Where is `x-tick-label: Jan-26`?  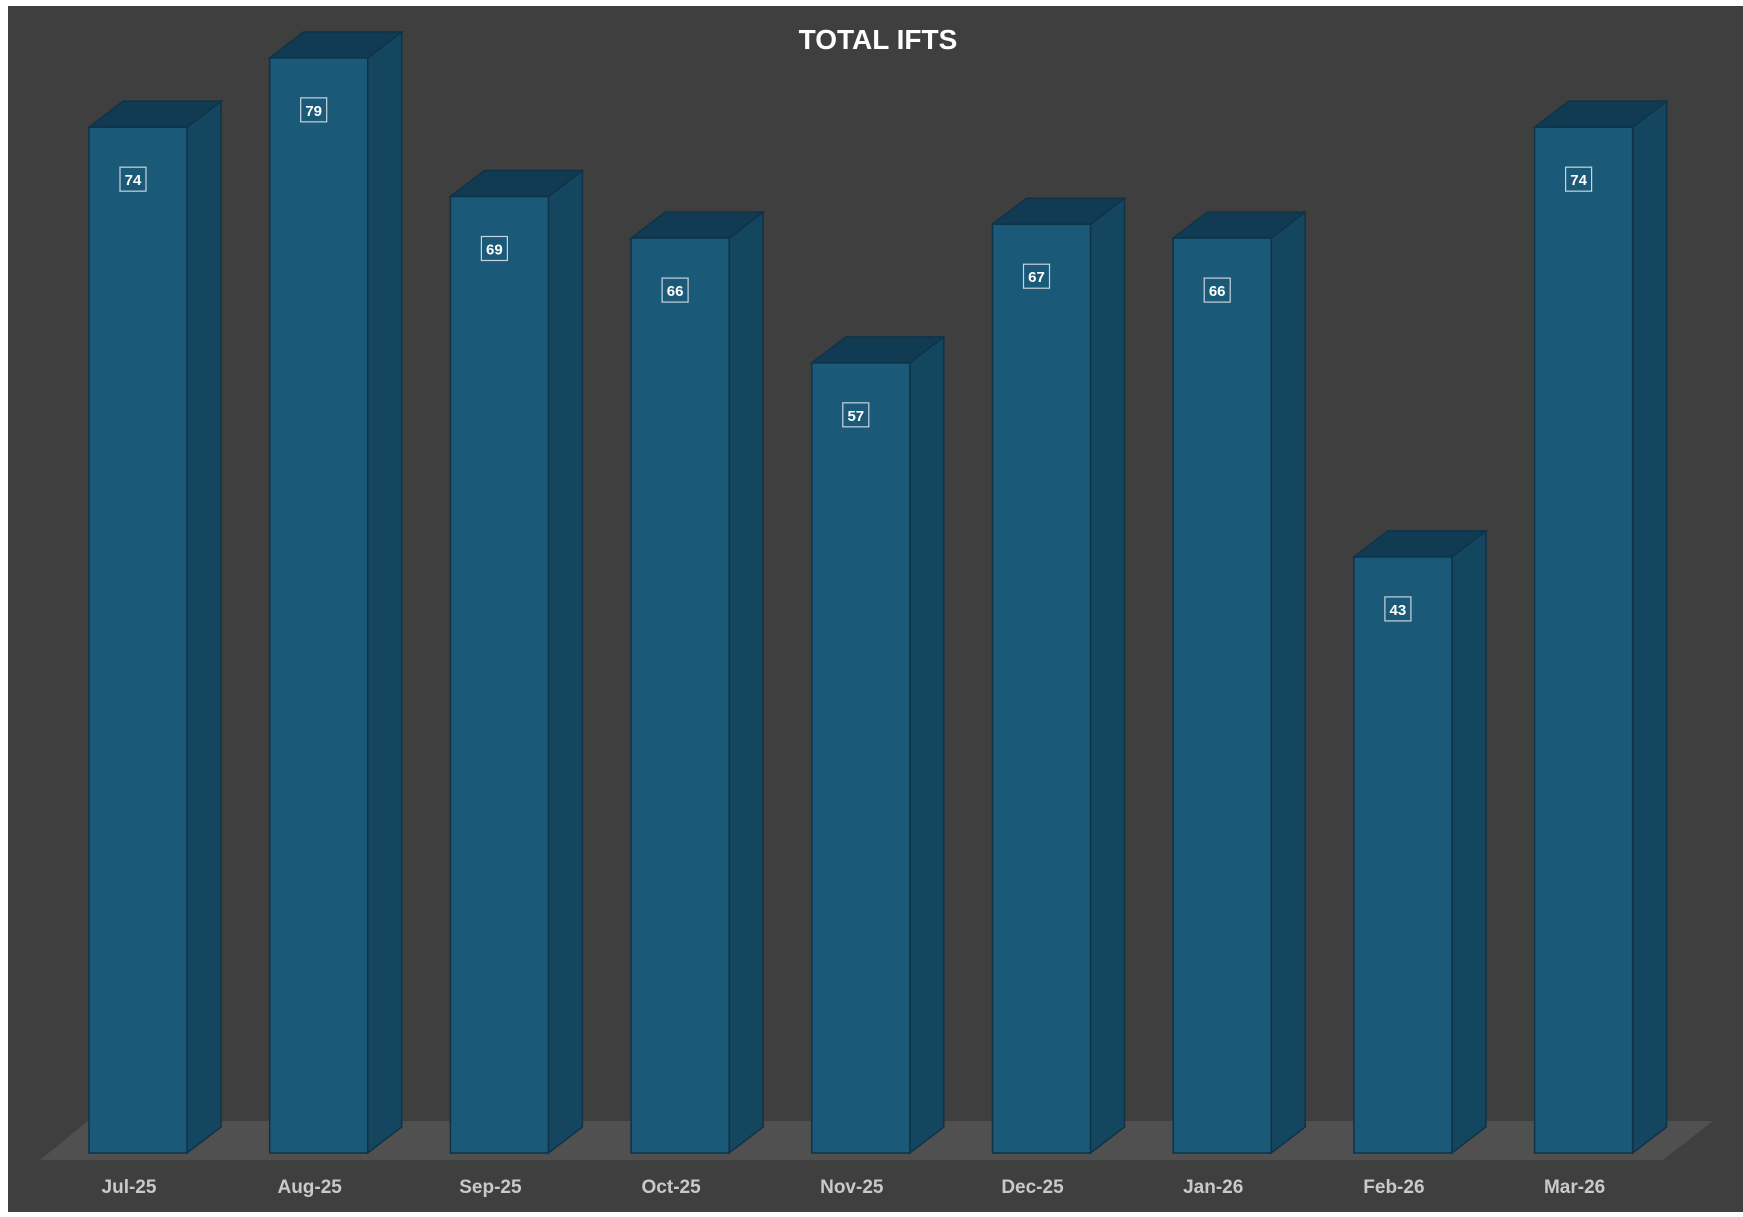 x-tick-label: Jan-26 is located at coordinates (1213, 1187).